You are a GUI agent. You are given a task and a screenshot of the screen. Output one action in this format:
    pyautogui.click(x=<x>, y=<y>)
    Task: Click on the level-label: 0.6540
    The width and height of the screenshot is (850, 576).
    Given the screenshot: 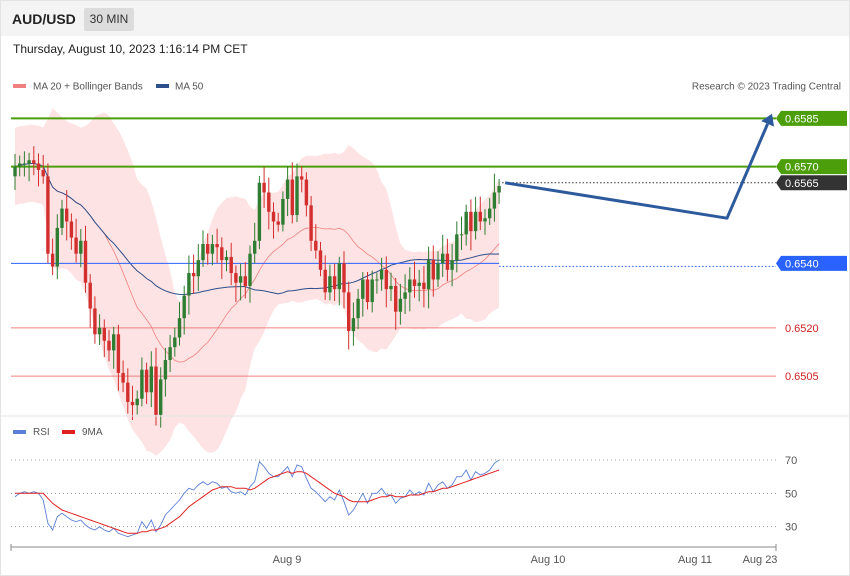 What is the action you would take?
    pyautogui.click(x=802, y=264)
    